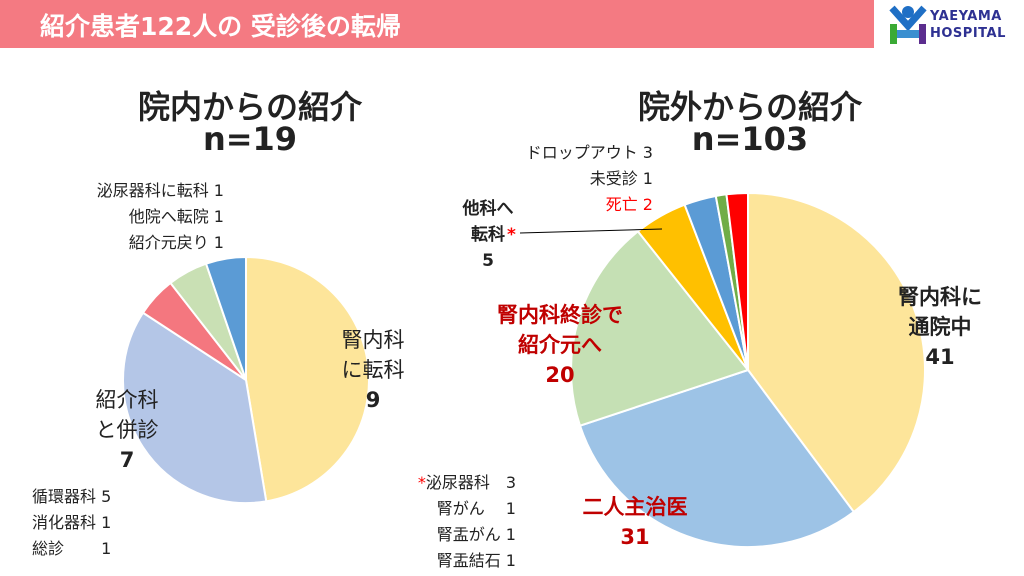 Image resolution: width=1024 pixels, height=576 pixels. Describe the element at coordinates (72, 496) in the screenshot. I see `sub-item: 循環器科 5` at that location.